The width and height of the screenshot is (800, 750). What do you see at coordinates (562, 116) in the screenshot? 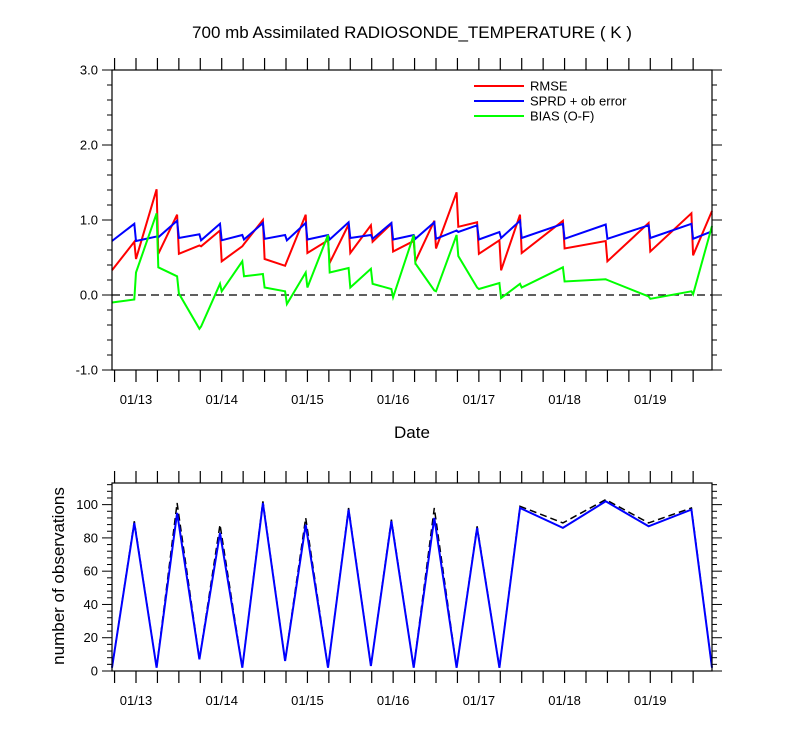
I see `legend-label: BIAS (O-F)` at bounding box center [562, 116].